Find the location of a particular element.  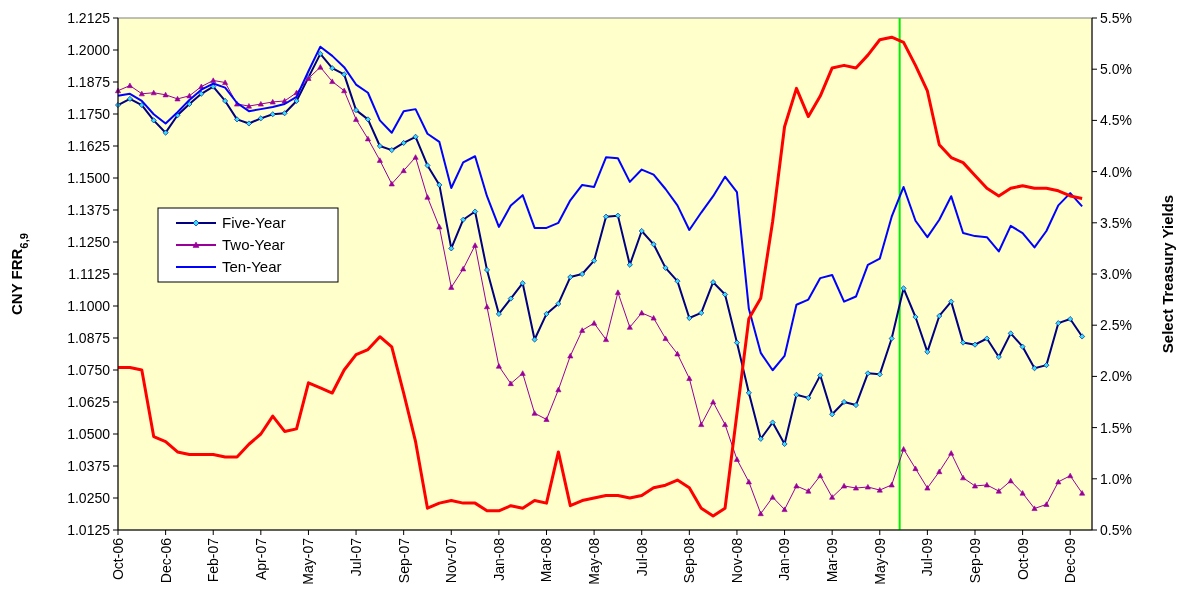

x-tick-label: Oct-06 is located at coordinates (117, 559).